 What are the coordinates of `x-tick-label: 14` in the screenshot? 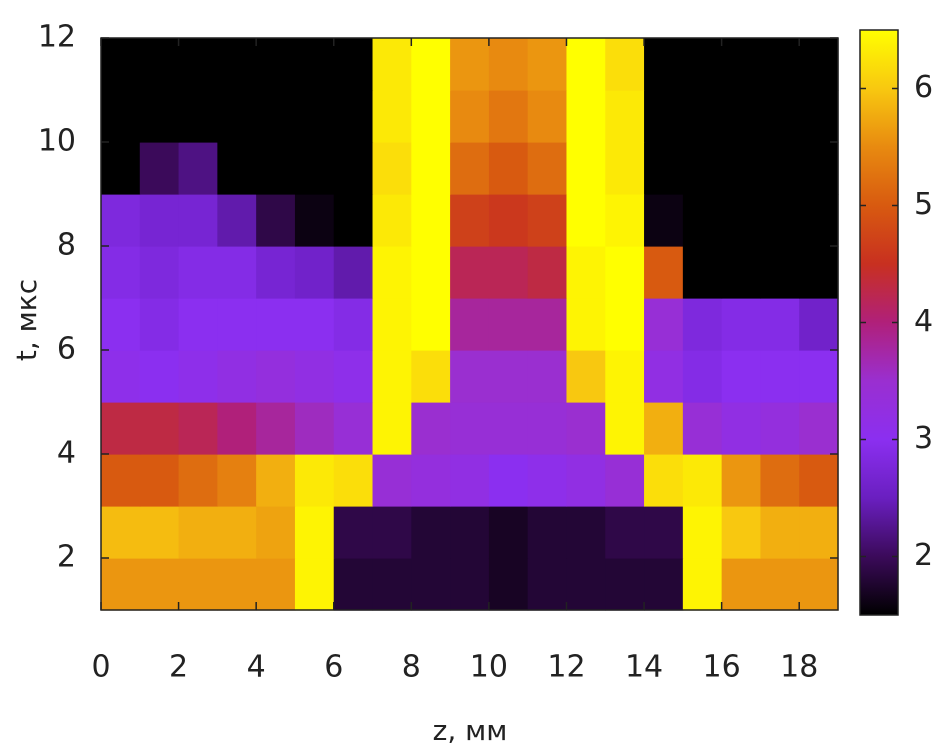 It's located at (644, 667).